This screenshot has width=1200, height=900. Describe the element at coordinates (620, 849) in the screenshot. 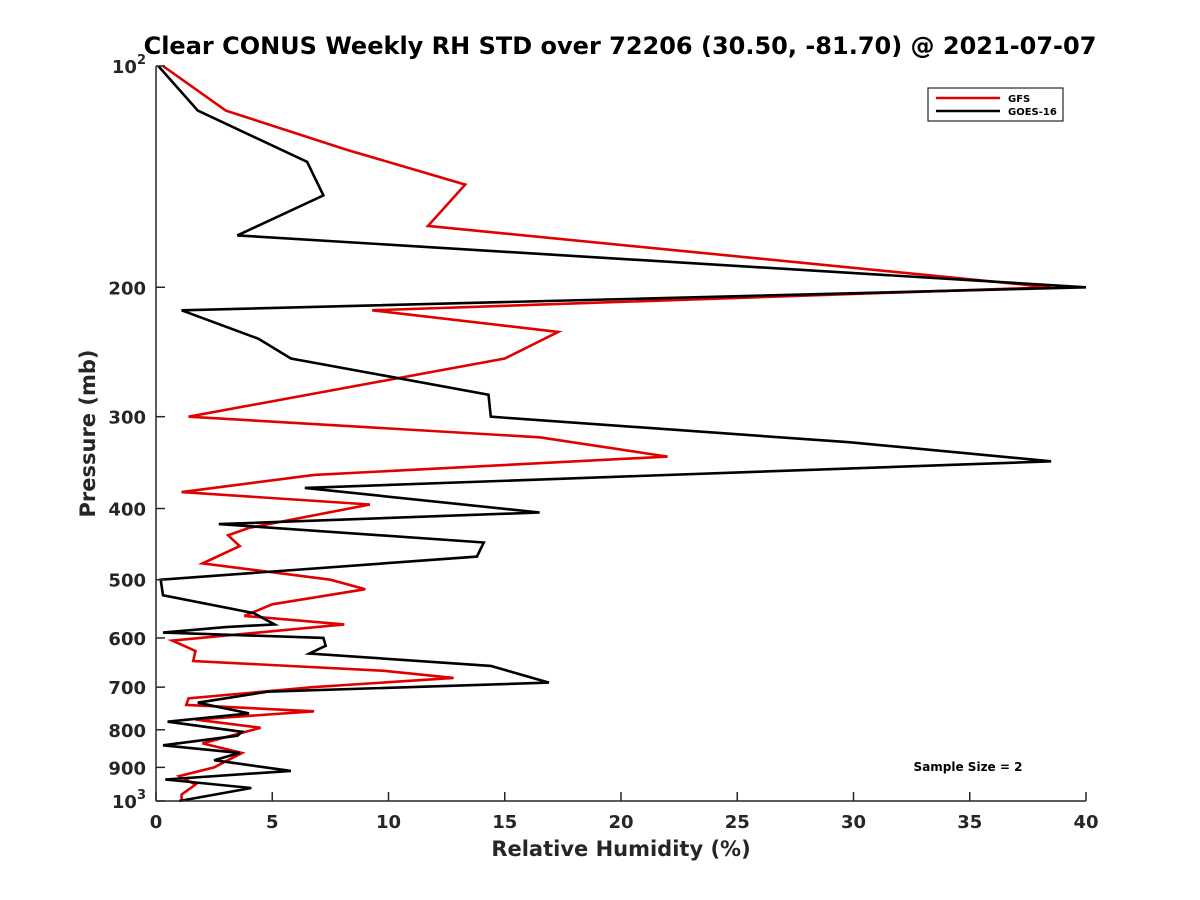

I see `x-axis-label: Relative Humidity (%)` at that location.